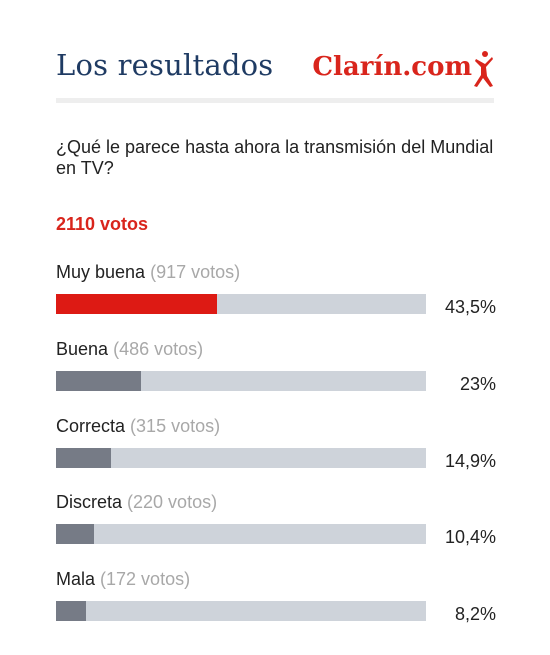 This screenshot has height=655, width=550. I want to click on poll-option-muy-buena: Muy buena (917 votos) 43,5%, so click(276, 297).